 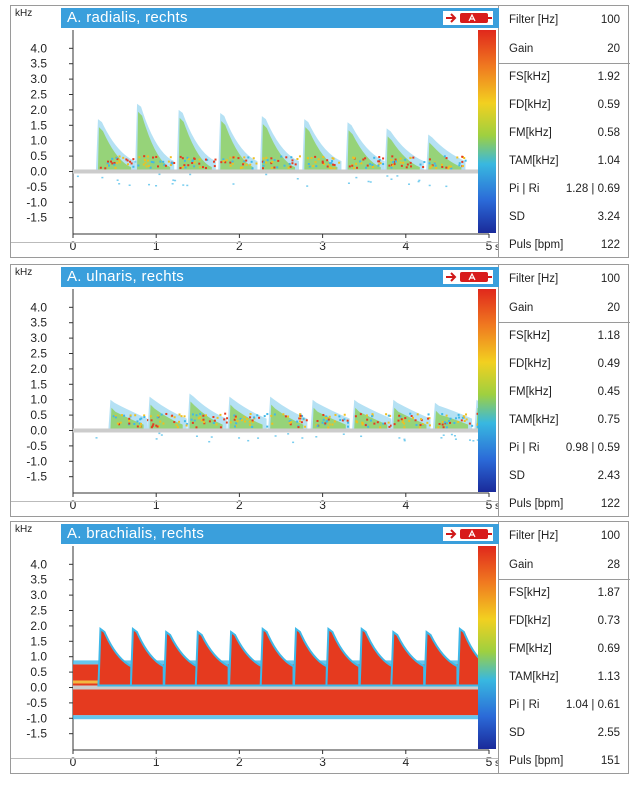 I want to click on param-row-sd: SD 2.43, so click(x=564, y=480).